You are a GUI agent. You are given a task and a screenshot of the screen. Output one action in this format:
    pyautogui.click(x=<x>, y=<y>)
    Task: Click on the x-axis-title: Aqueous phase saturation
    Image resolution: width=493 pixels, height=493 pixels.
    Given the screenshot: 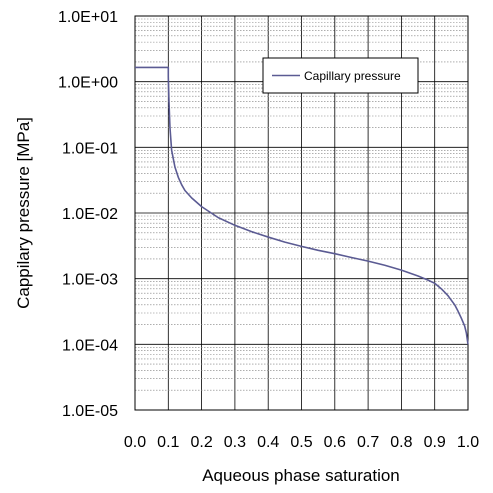 What is the action you would take?
    pyautogui.click(x=301, y=475)
    